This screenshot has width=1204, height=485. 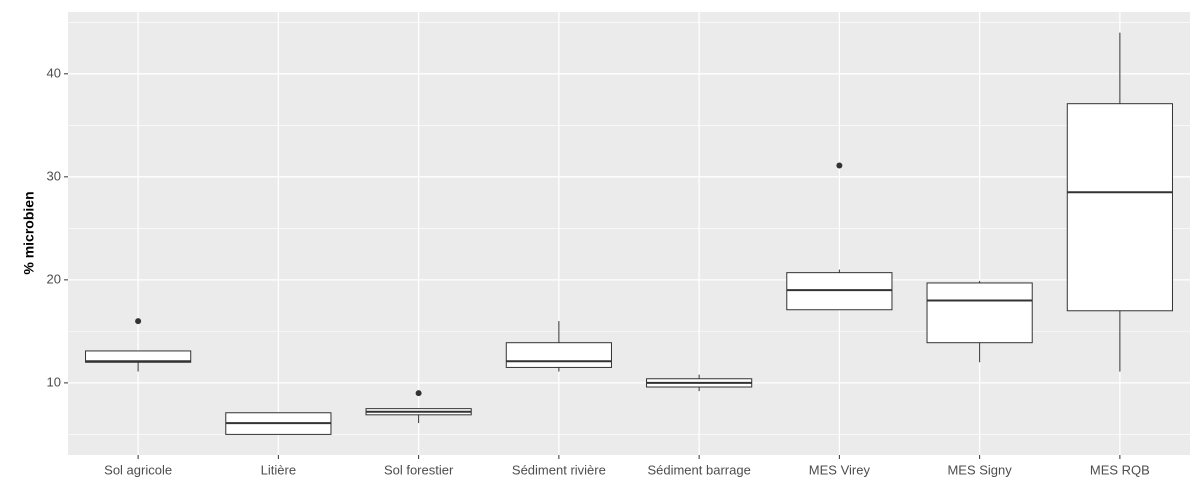 What do you see at coordinates (979, 469) in the screenshot?
I see `x-tick-label: MES Signy` at bounding box center [979, 469].